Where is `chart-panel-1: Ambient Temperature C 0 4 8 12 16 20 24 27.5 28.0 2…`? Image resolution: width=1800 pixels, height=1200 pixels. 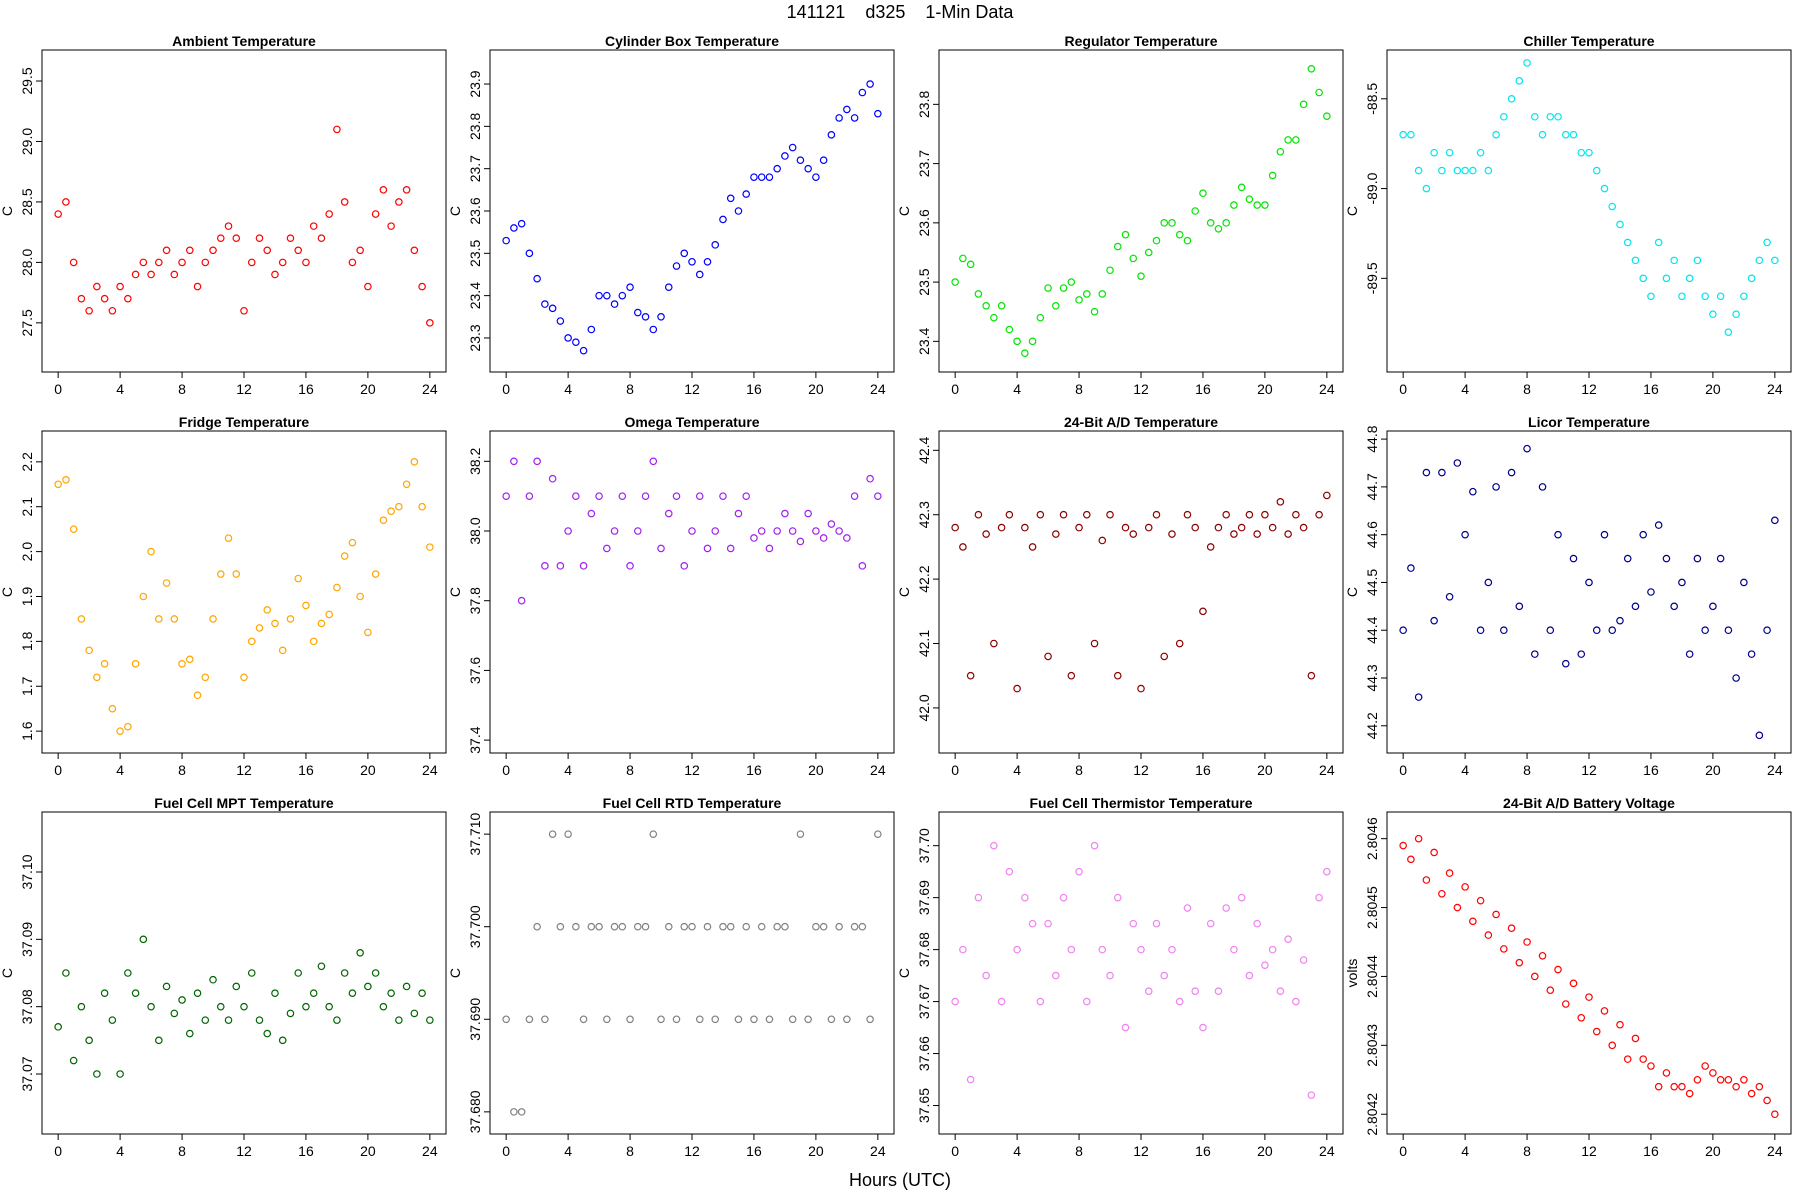 chart-panel-1: Ambient Temperature C 0 4 8 12 16 20 24 27.5 28.0 2… is located at coordinates (223, 215).